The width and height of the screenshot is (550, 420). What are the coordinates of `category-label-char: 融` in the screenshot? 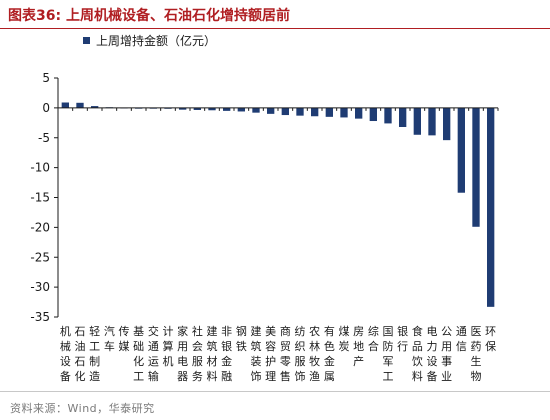 It's located at (226, 376).